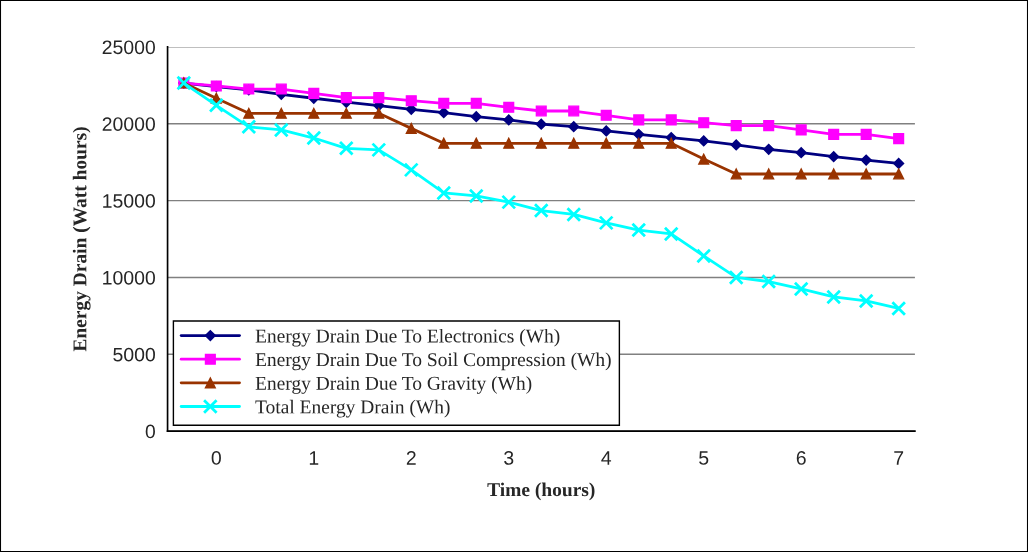 The height and width of the screenshot is (552, 1028). Describe the element at coordinates (129, 201) in the screenshot. I see `y-tick-label: 15000` at that location.